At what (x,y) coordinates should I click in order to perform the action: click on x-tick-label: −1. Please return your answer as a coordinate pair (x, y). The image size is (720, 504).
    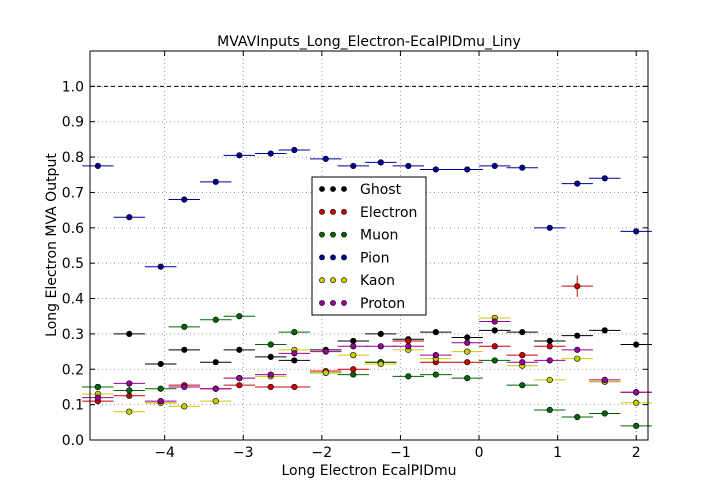
    Looking at the image, I should click on (400, 453).